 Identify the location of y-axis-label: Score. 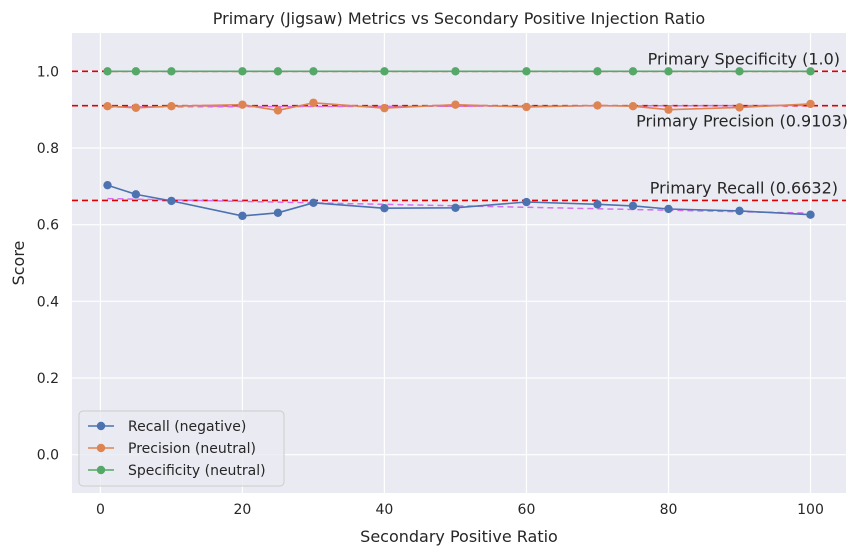
(18, 263).